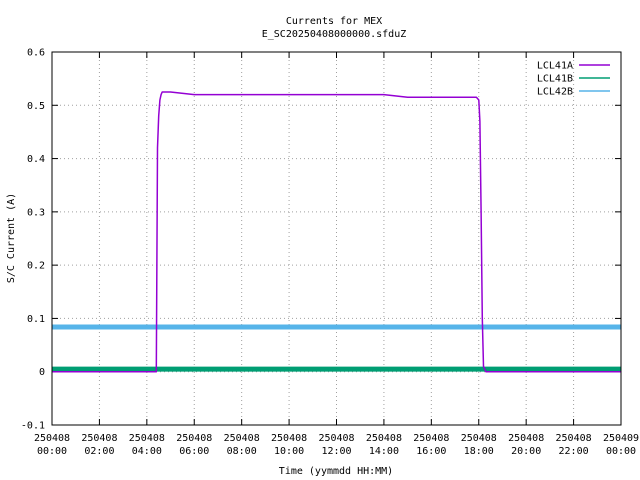 This screenshot has width=640, height=480. What do you see at coordinates (289, 451) in the screenshot?
I see `x-tick-label-time: 10:00` at bounding box center [289, 451].